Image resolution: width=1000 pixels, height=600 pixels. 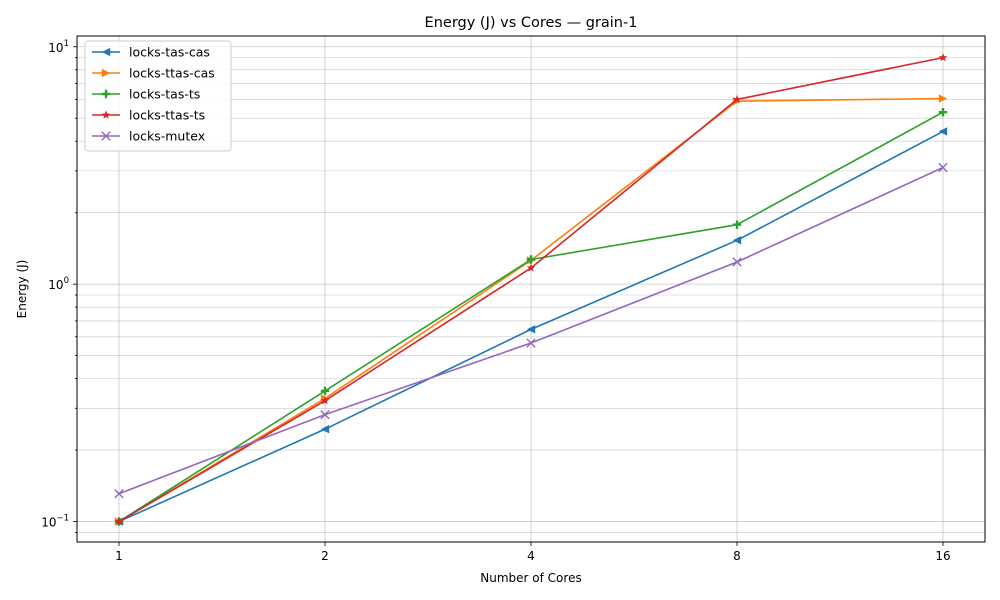 I want to click on x-tick-label: 8, so click(x=737, y=556).